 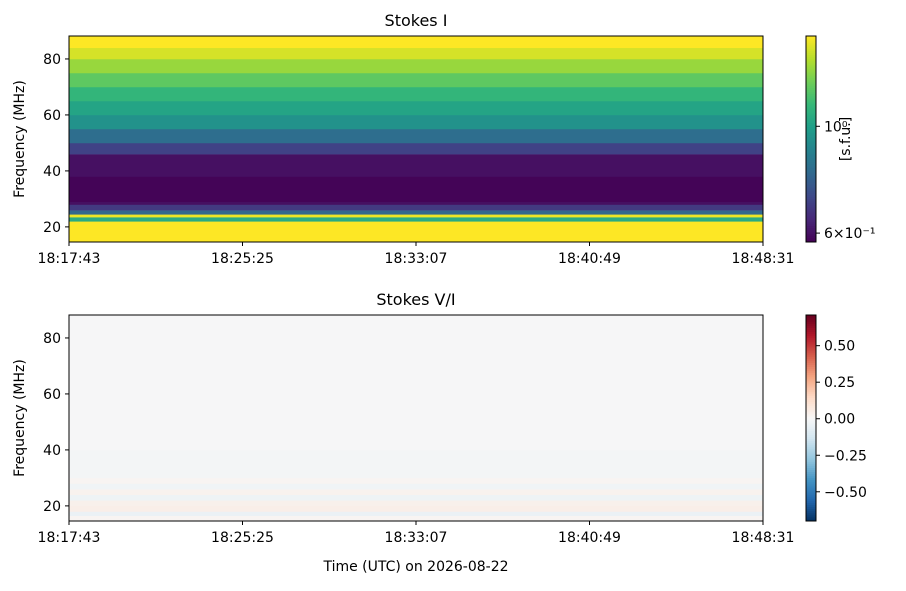 What do you see at coordinates (845, 493) in the screenshot?
I see `colorbar-tick-label: −0.50` at bounding box center [845, 493].